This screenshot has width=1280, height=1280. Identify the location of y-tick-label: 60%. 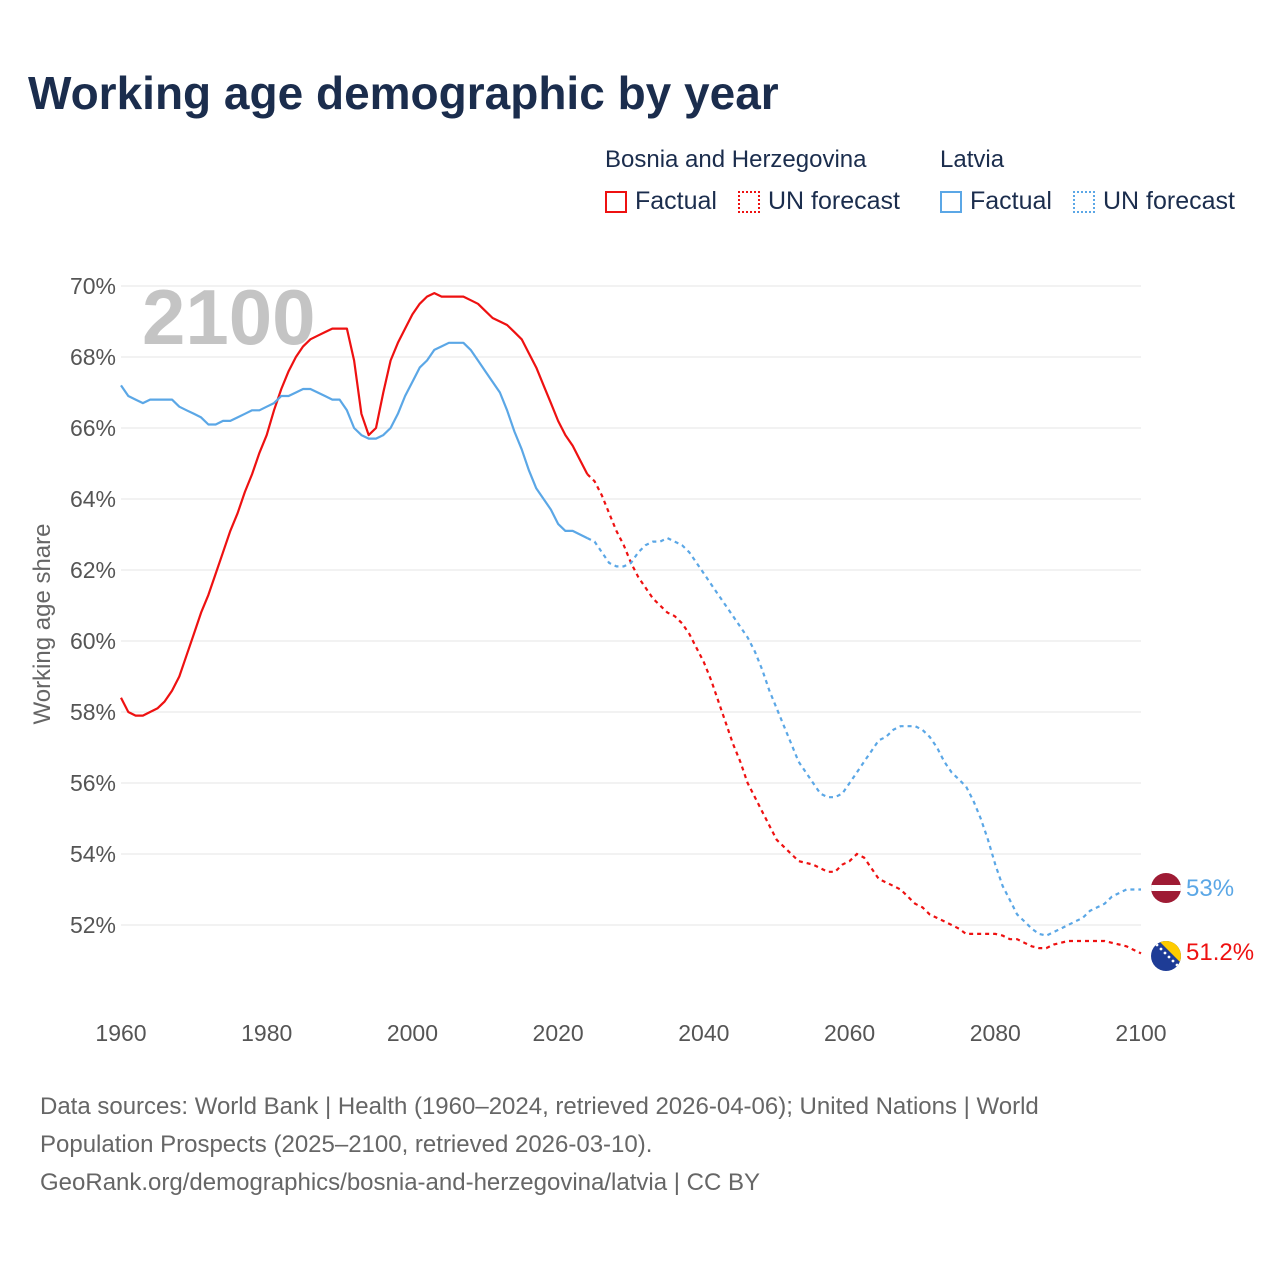
(93, 641).